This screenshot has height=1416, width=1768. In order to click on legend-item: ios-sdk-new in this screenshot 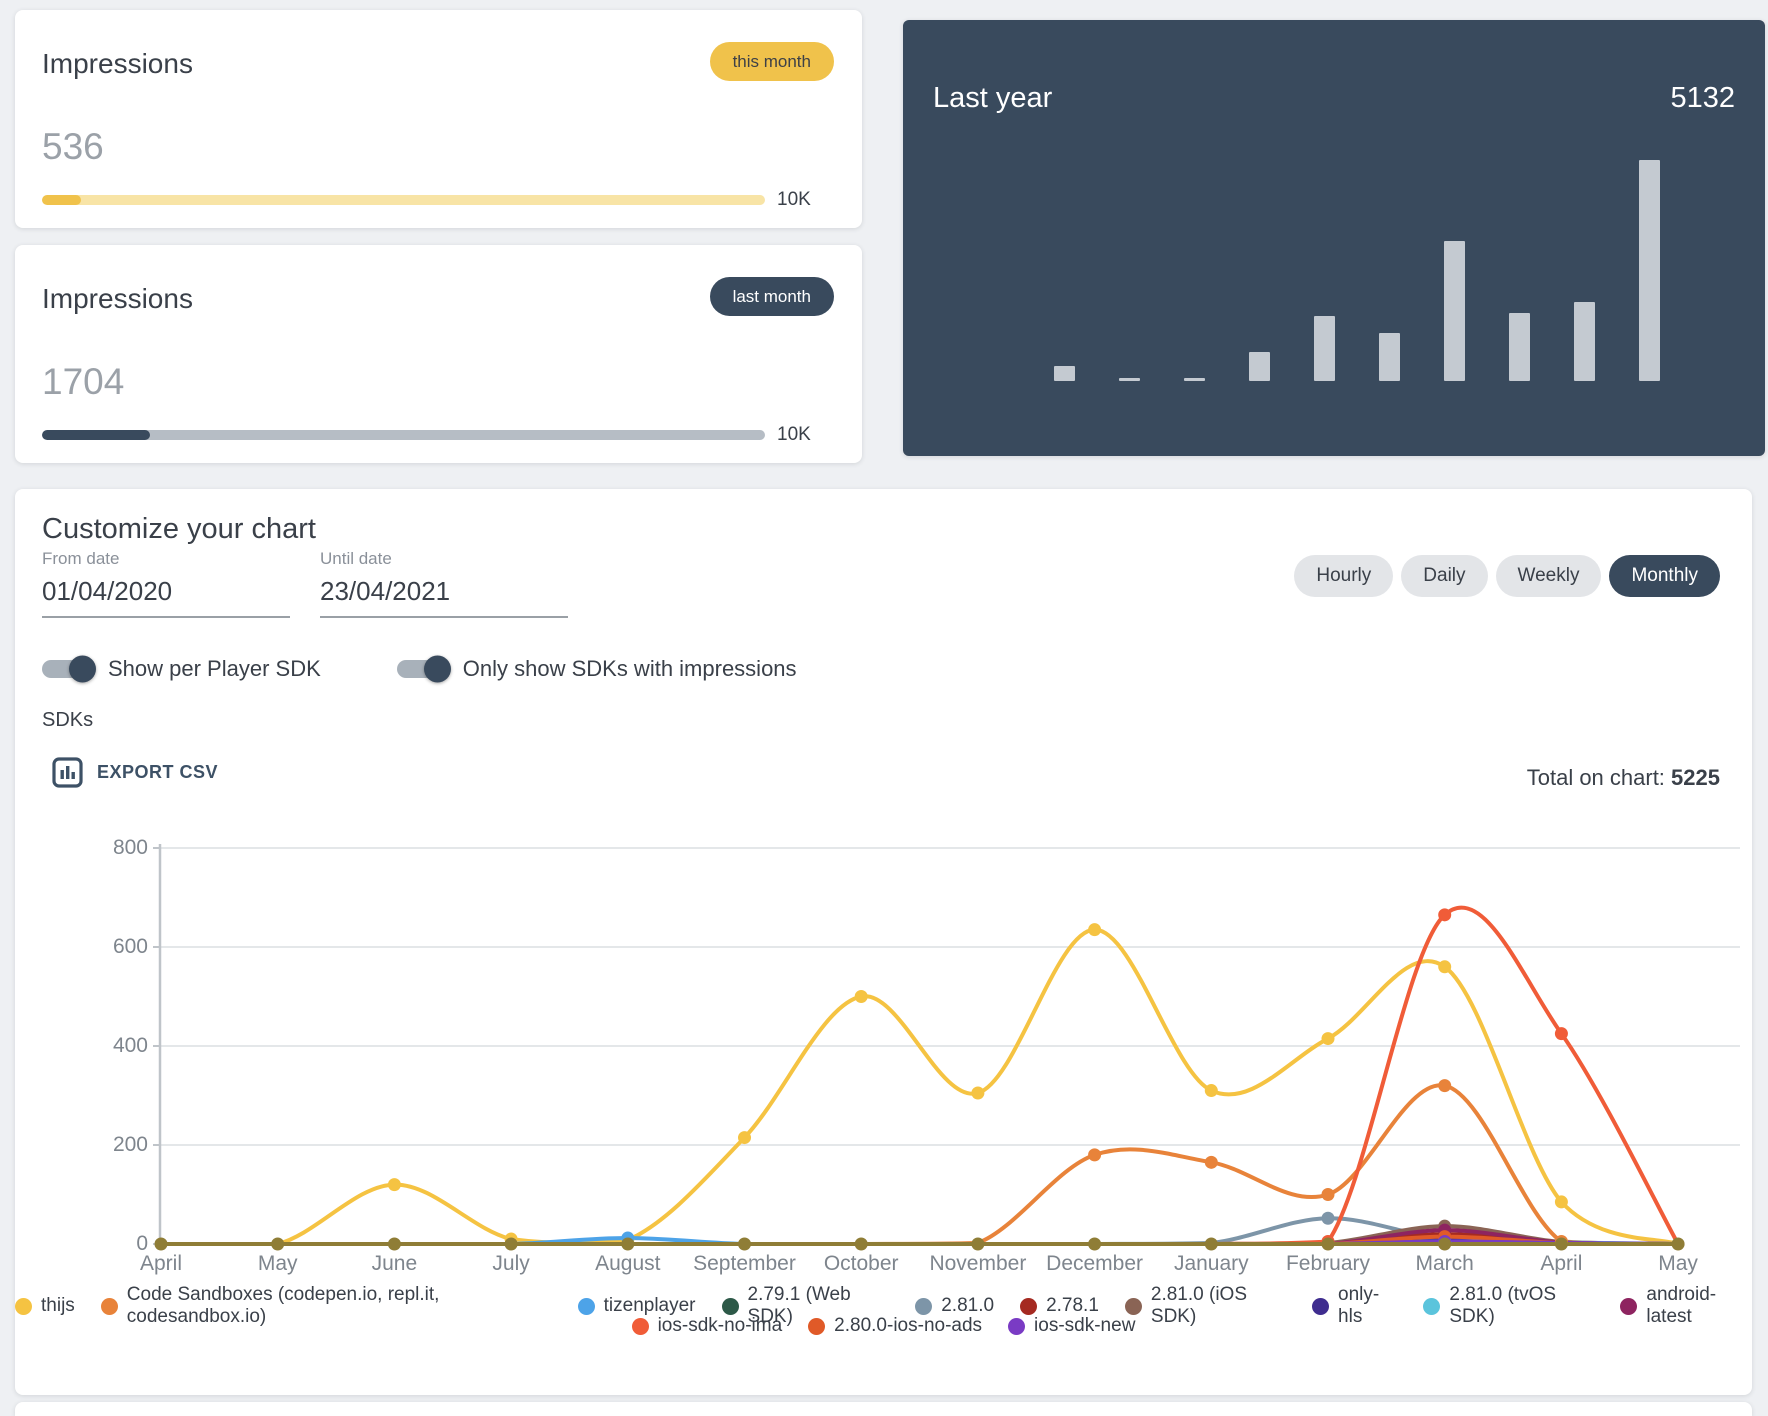, I will do `click(1071, 1326)`.